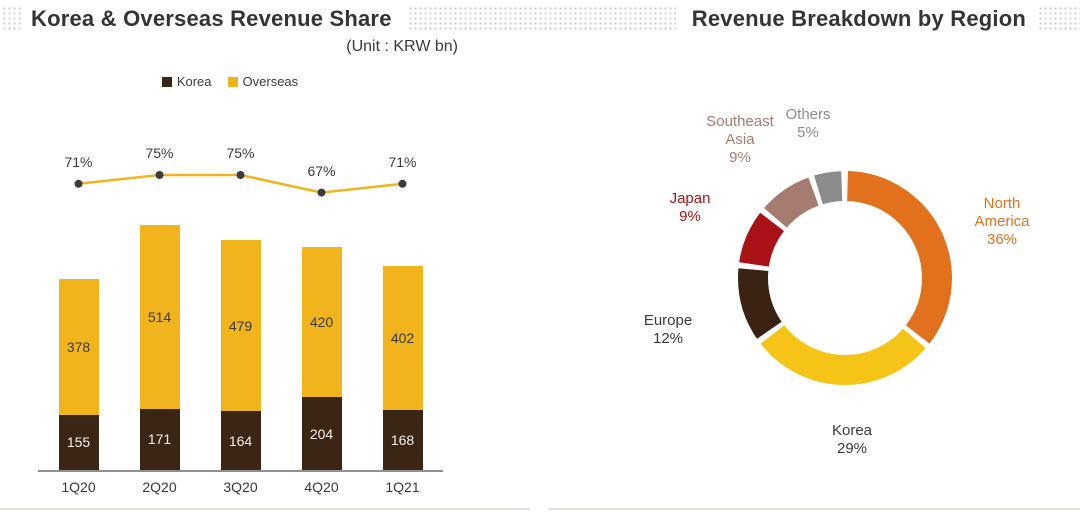 The image size is (1080, 512). What do you see at coordinates (159, 153) in the screenshot?
I see `share-pct-label-2q20: 75%` at bounding box center [159, 153].